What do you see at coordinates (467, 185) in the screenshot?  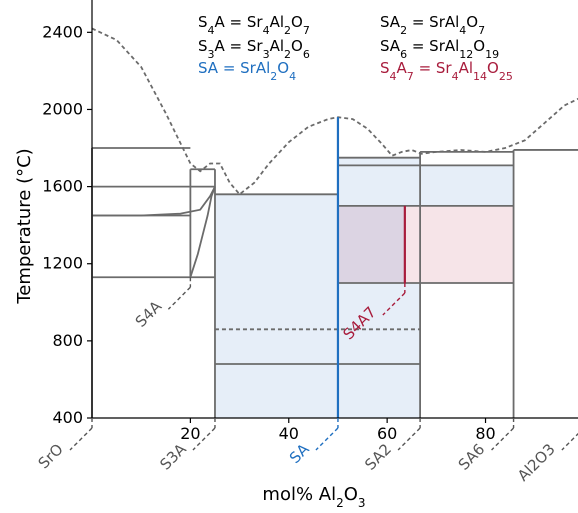 I see `field-sa2-sa6-upper` at bounding box center [467, 185].